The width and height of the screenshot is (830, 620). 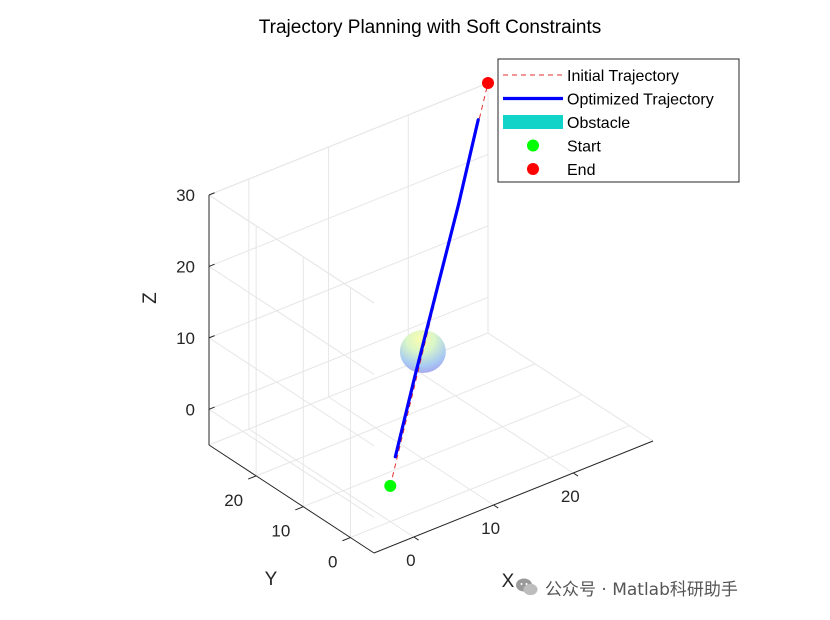 I want to click on z-axis-label: Z, so click(x=150, y=298).